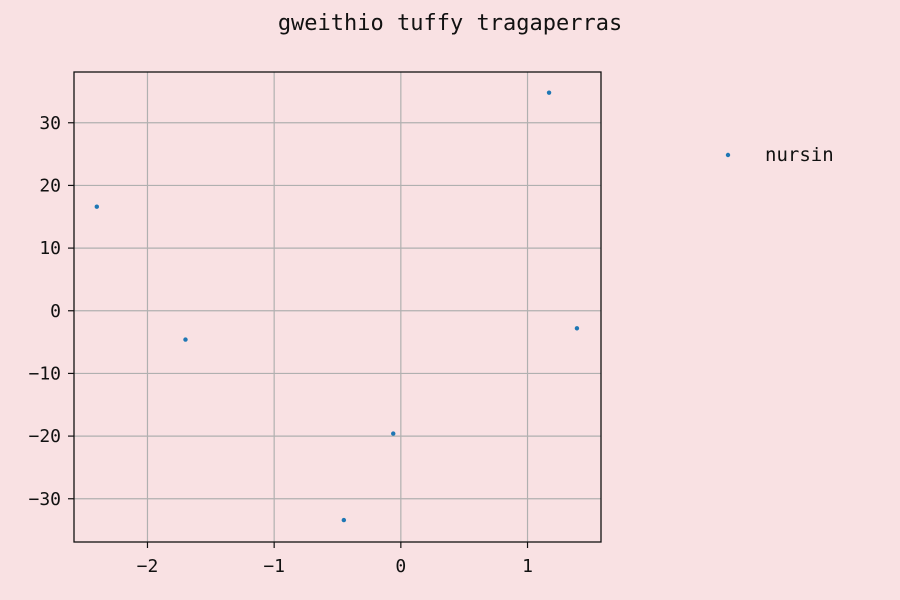 The image size is (900, 600). Describe the element at coordinates (728, 155) in the screenshot. I see `legend-marker` at that location.